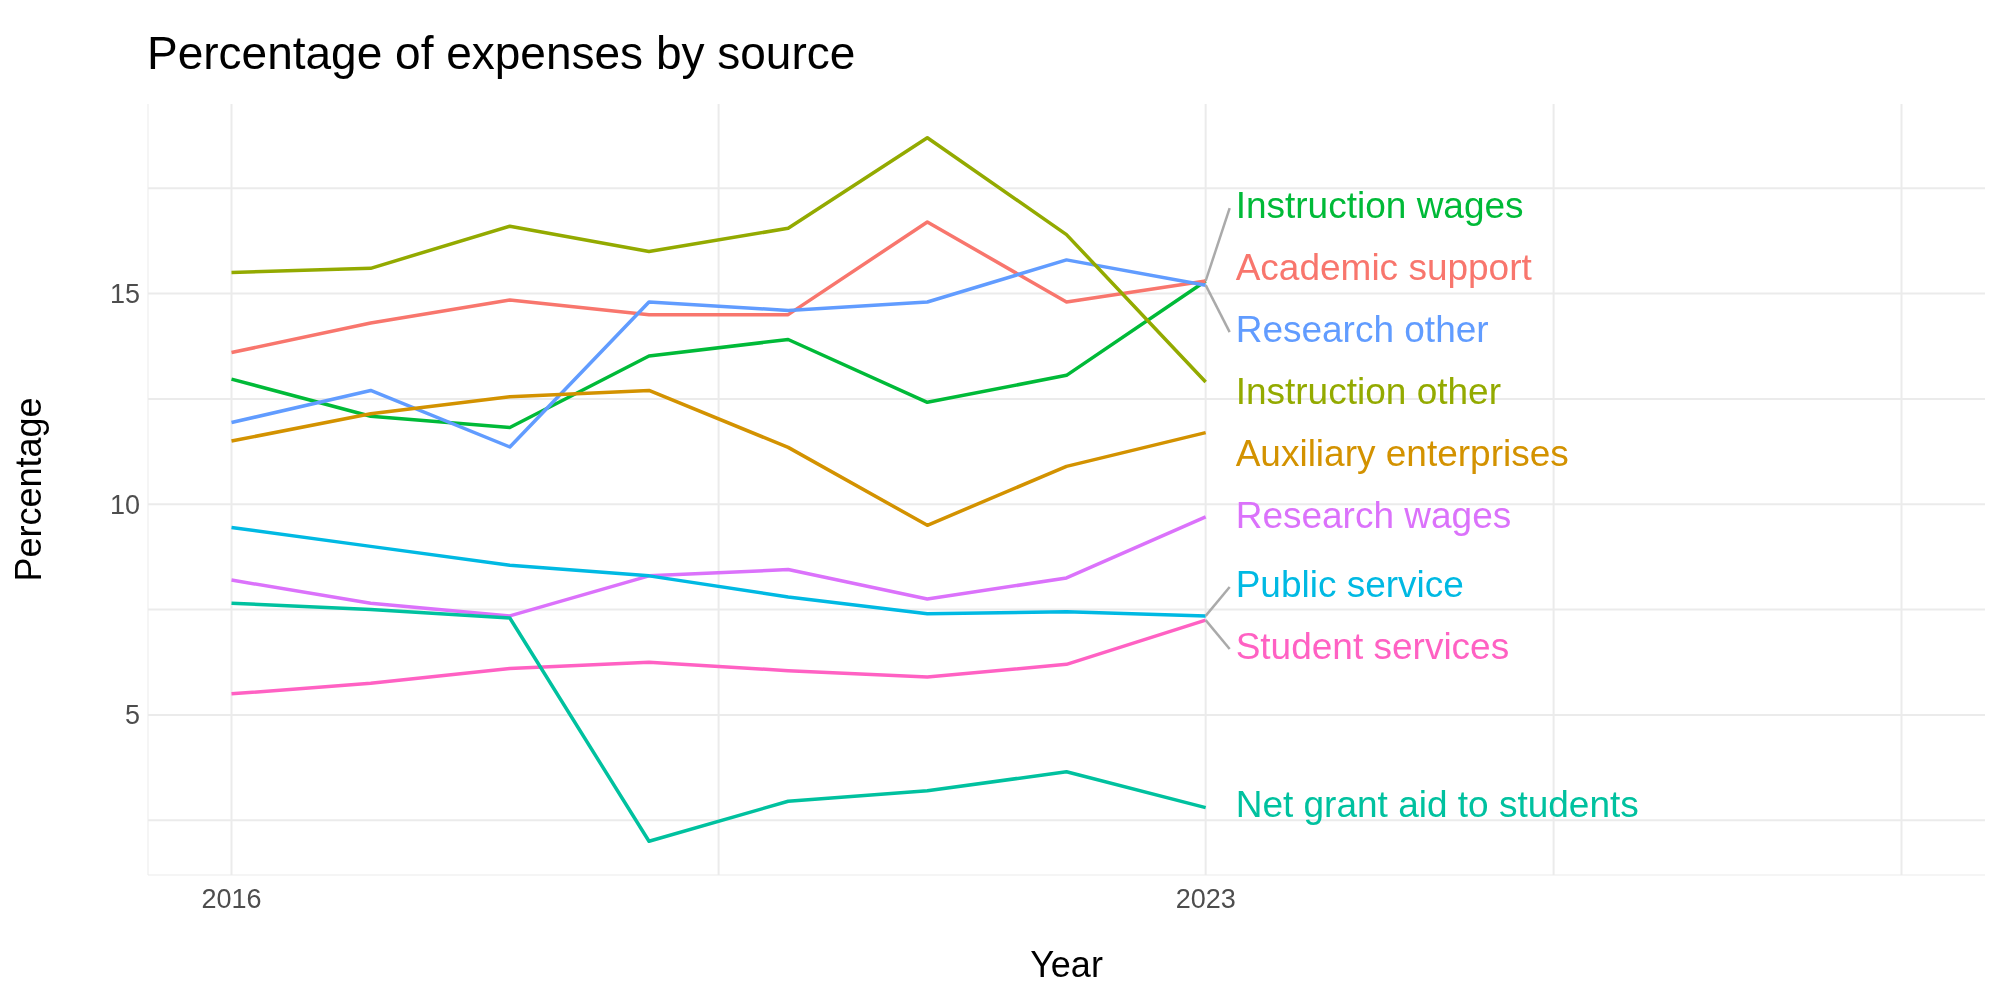 This screenshot has height=1000, width=2000. What do you see at coordinates (1362, 329) in the screenshot?
I see `series-label: Research other` at bounding box center [1362, 329].